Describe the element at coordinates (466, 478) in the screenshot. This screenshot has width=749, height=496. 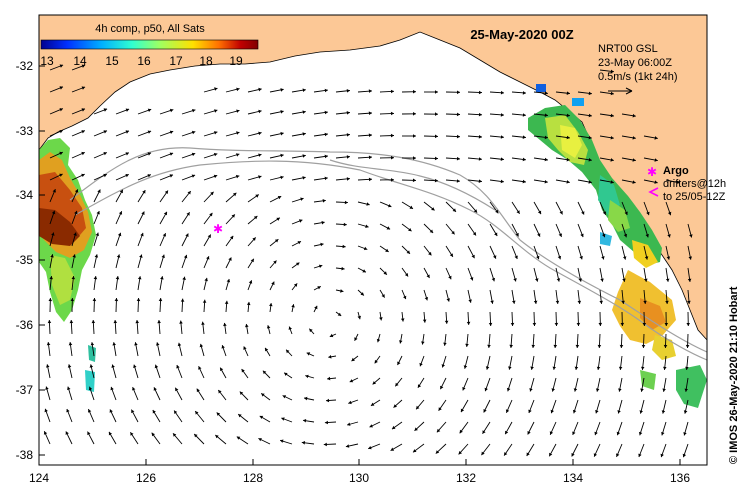
I see `lon-label: 132` at that location.